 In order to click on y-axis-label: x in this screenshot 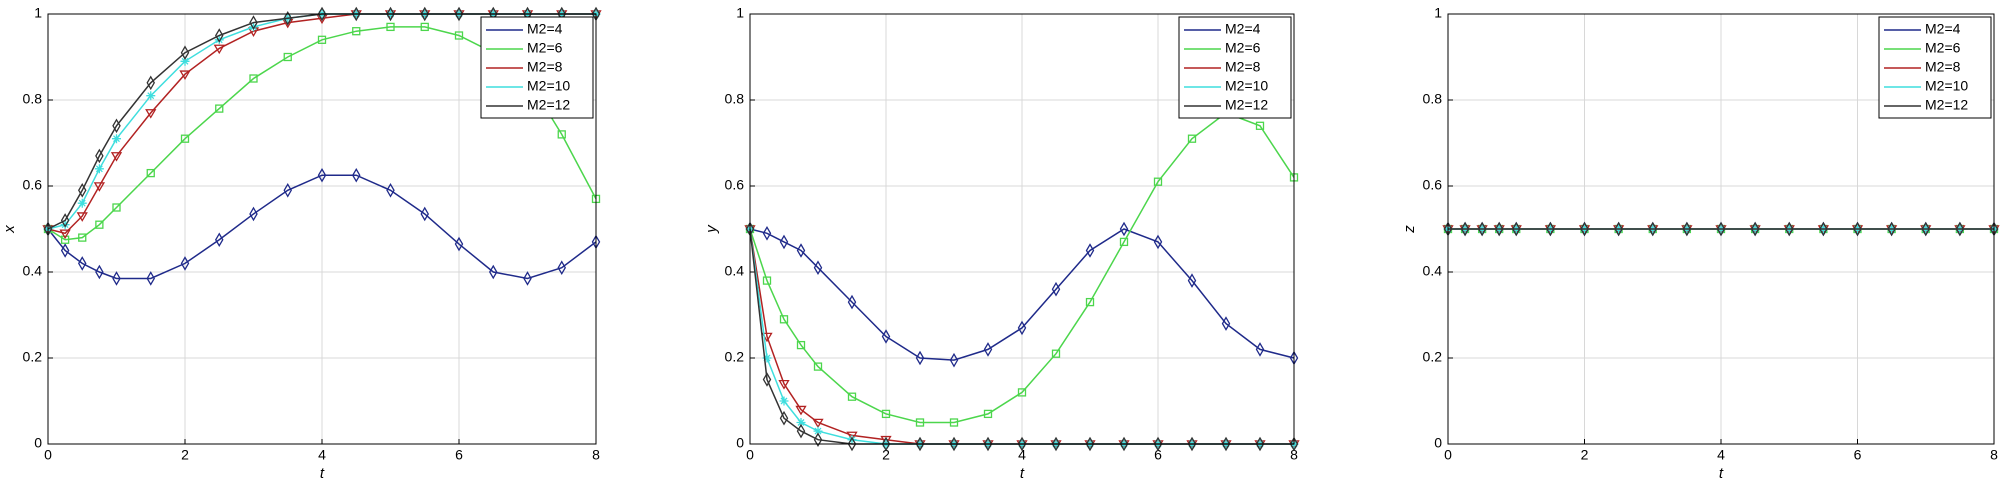, I will do `click(9, 229)`.